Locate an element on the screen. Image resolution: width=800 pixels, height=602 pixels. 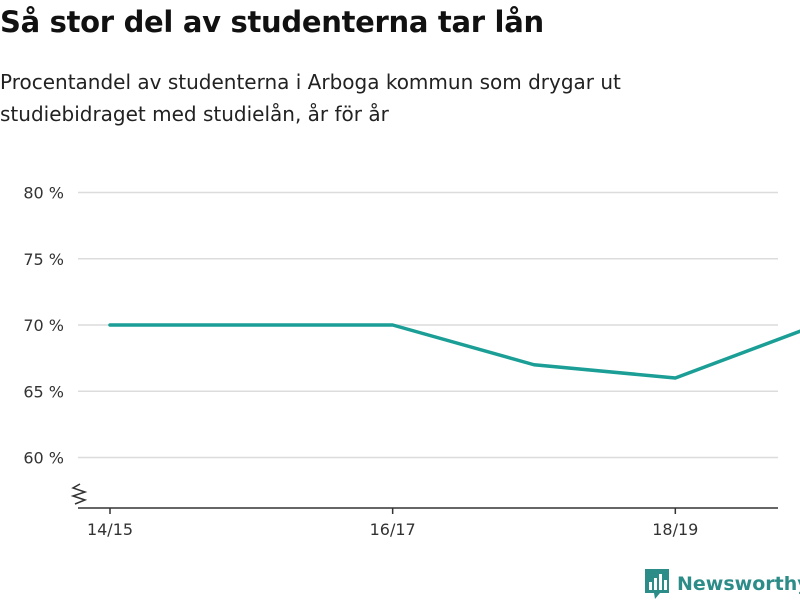
series-line is located at coordinates (455, 339).